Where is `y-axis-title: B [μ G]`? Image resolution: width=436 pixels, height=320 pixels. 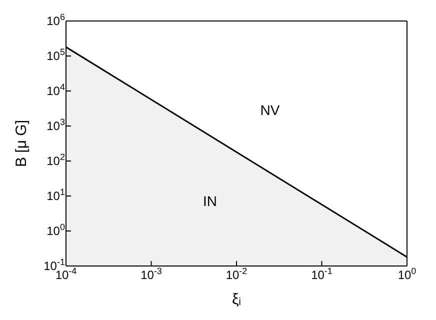 y-axis-title: B [μ G] is located at coordinates (21, 143).